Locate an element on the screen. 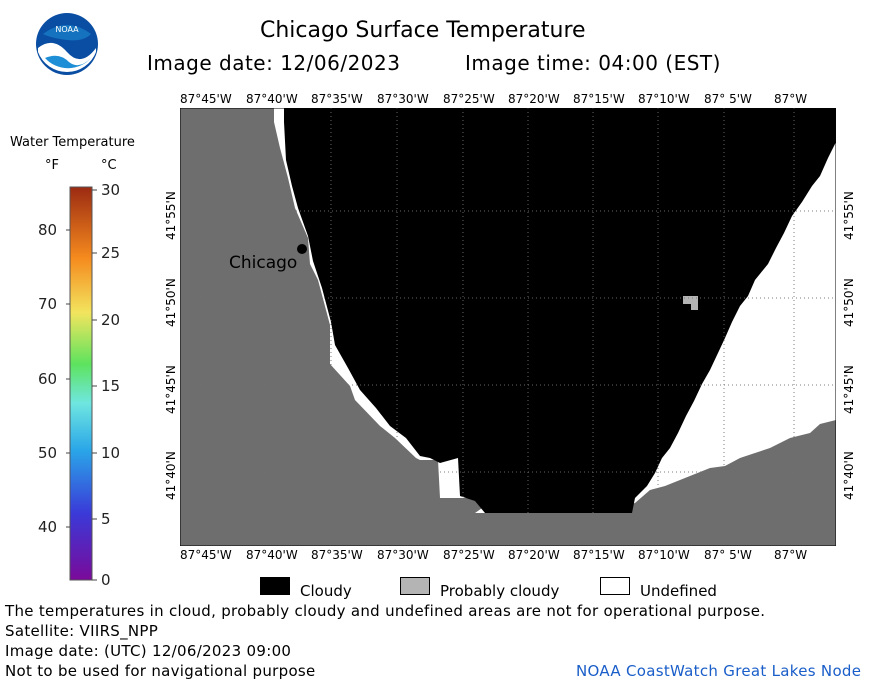 This screenshot has height=687, width=876. left-lat-label: 41°55'N is located at coordinates (171, 215).